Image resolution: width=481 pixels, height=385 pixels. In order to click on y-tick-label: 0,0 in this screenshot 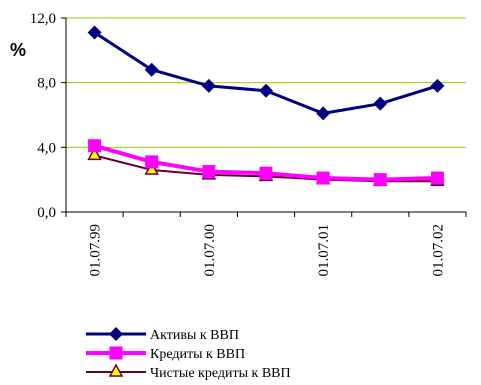, I will do `click(46, 213)`.